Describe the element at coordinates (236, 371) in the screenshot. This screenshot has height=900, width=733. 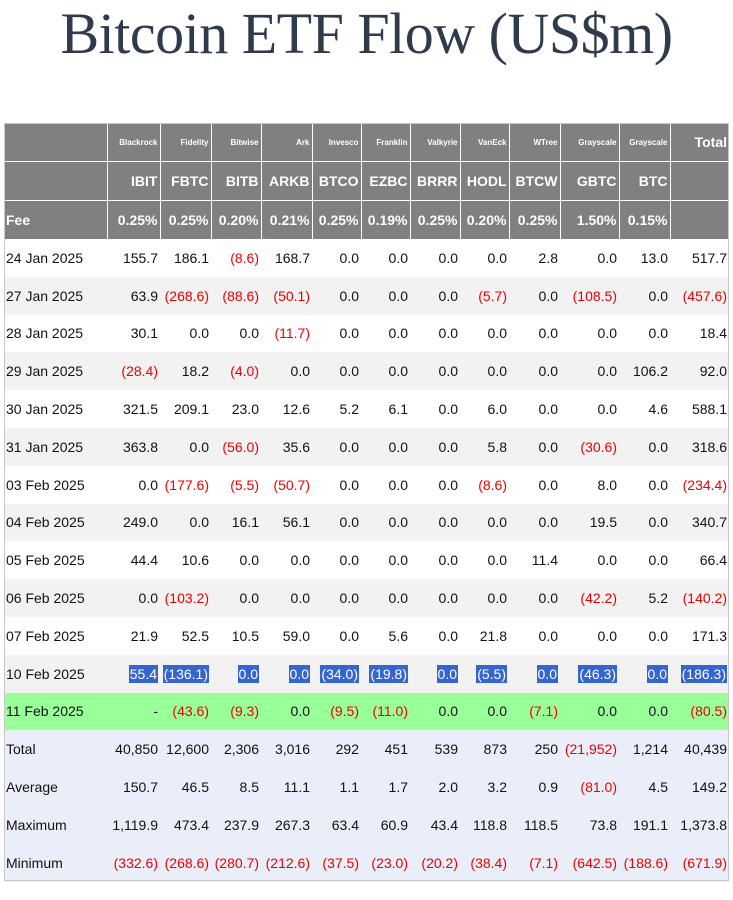
I see `flow-cell: (4.0)` at that location.